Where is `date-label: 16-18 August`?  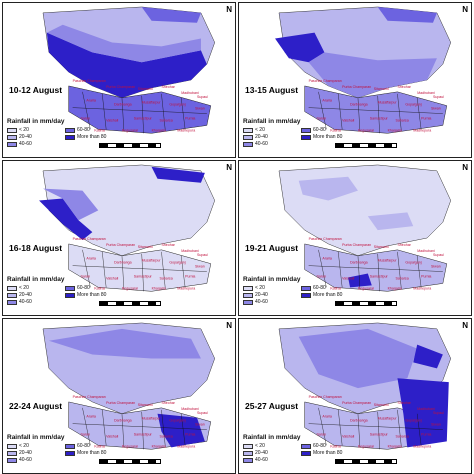
date-label: 16-18 August is located at coordinates (36, 248).